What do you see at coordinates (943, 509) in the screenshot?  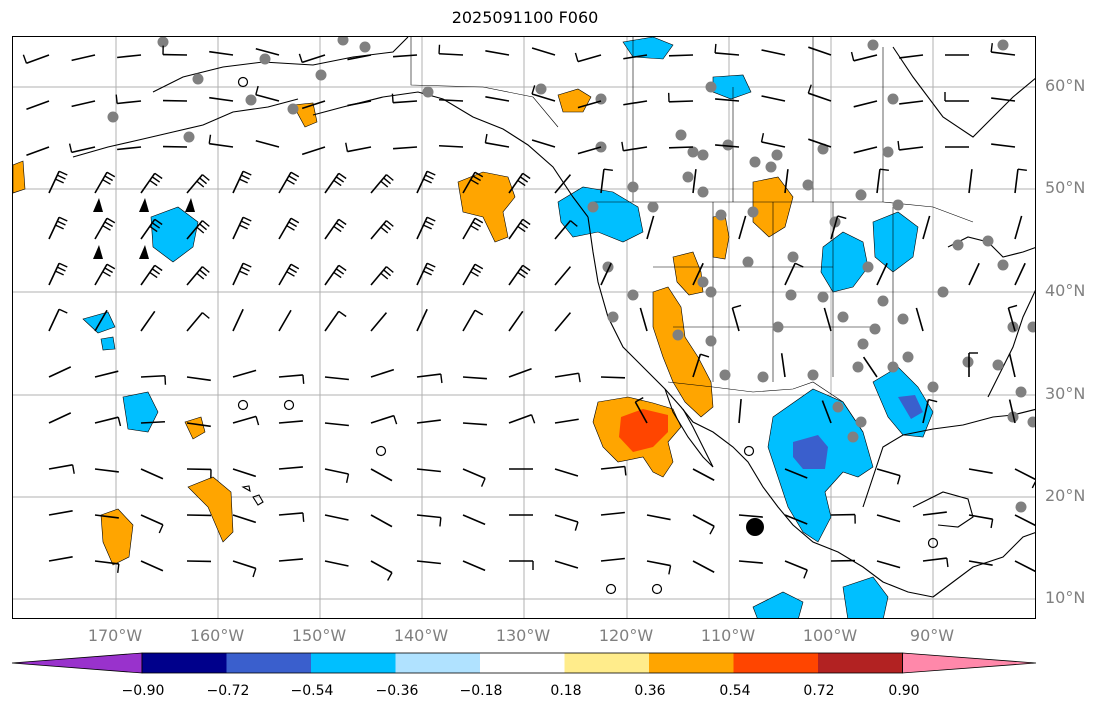 I see `coastline-yucatan` at bounding box center [943, 509].